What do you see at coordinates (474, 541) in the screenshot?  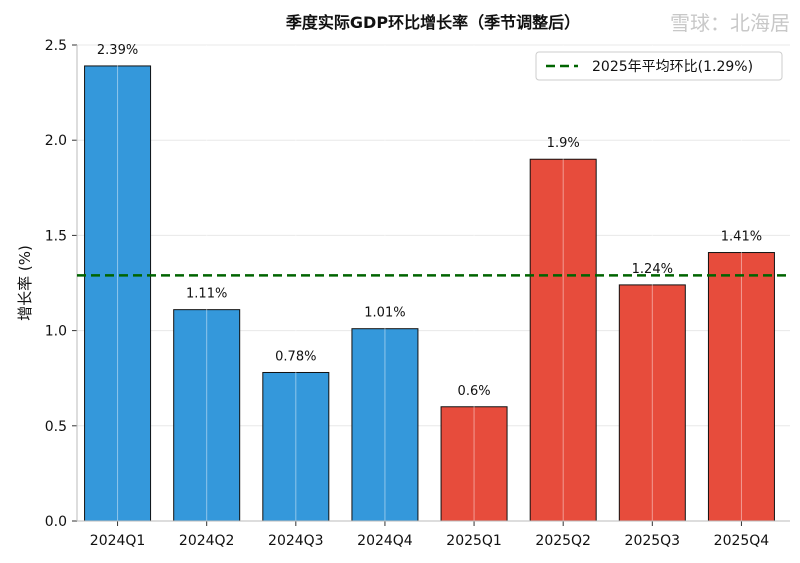 I see `x-tick-label: 2025Q1` at bounding box center [474, 541].